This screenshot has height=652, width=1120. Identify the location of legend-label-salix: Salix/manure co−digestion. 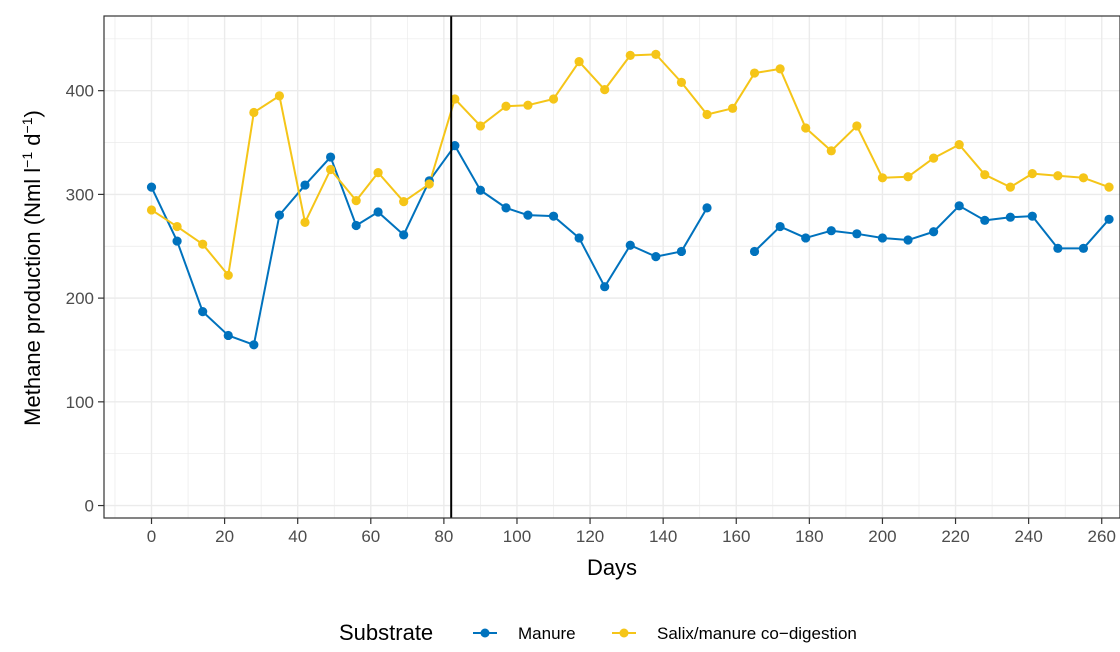
(757, 633).